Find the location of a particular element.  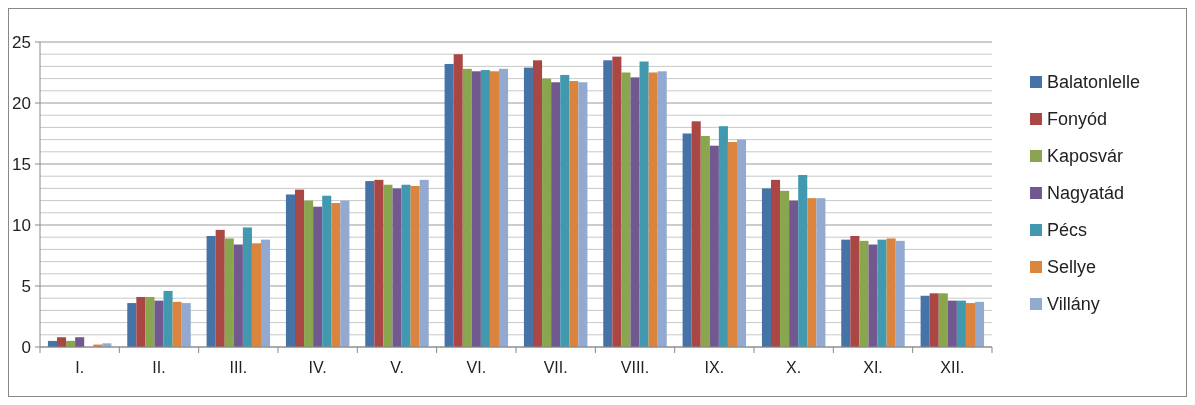

legend-label: Balatonlelle is located at coordinates (1094, 82).